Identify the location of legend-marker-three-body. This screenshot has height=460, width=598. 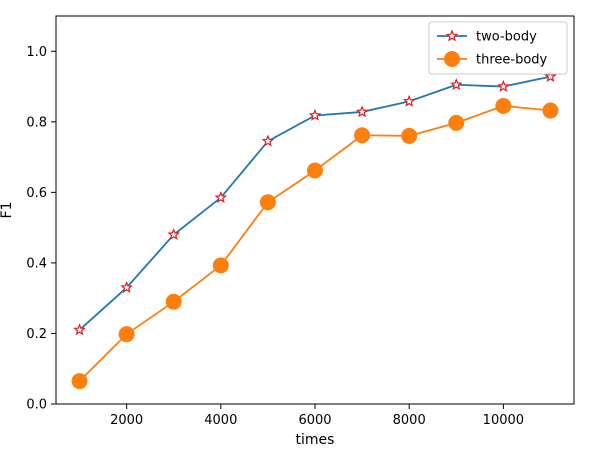
(452, 59).